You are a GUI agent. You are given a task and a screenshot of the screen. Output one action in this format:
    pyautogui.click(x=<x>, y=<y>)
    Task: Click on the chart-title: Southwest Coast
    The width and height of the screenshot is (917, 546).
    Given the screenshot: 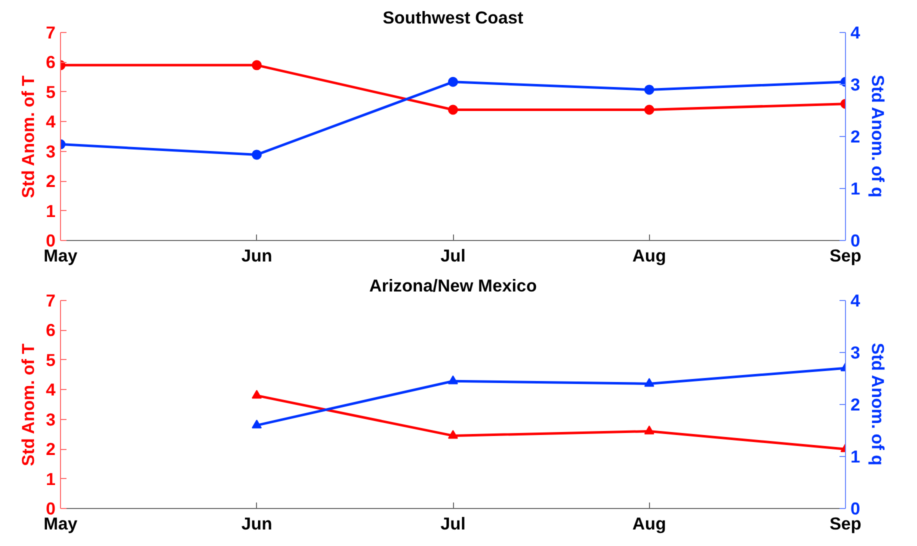 What is the action you would take?
    pyautogui.click(x=453, y=18)
    